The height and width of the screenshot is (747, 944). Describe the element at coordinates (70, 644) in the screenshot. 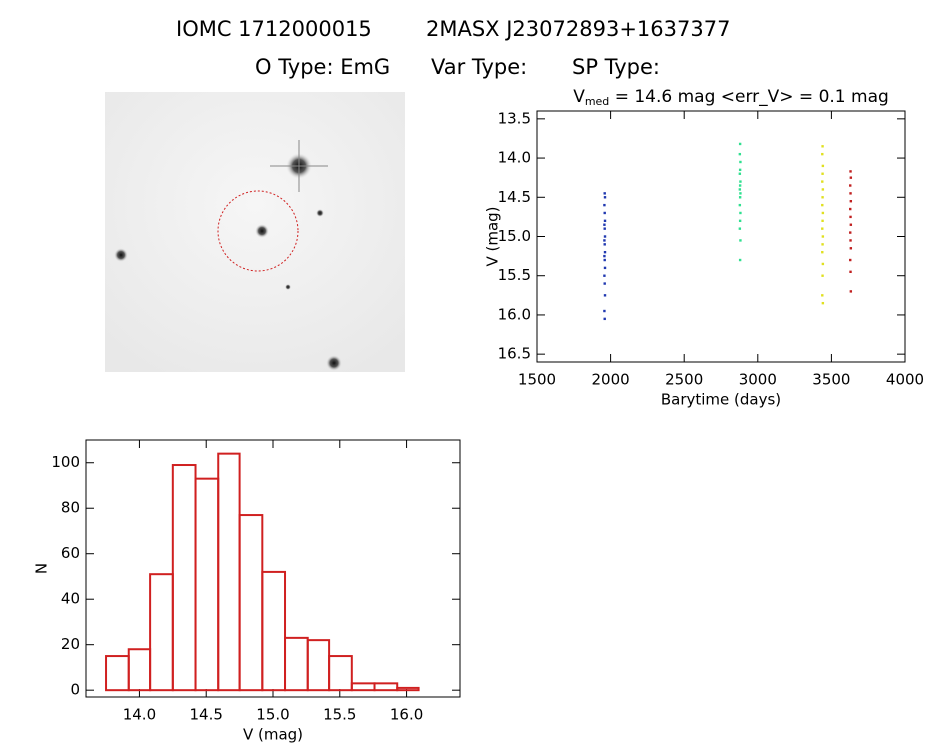

I see `y-tick-label: 20` at that location.